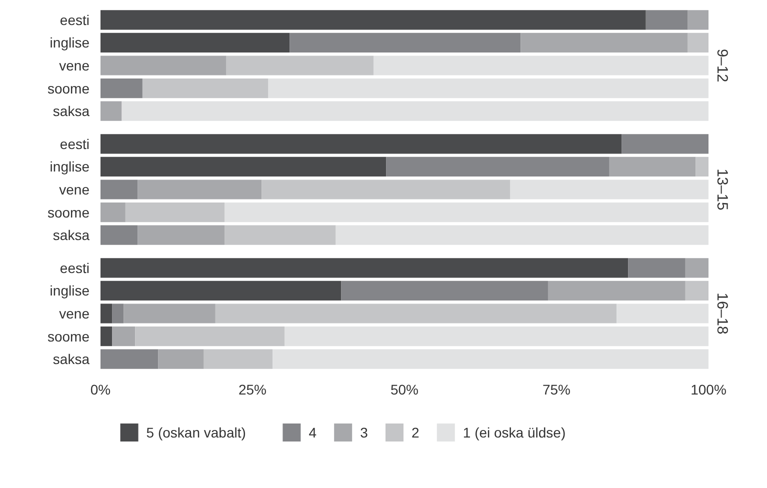  I want to click on x-tick-label: 75%, so click(556, 390).